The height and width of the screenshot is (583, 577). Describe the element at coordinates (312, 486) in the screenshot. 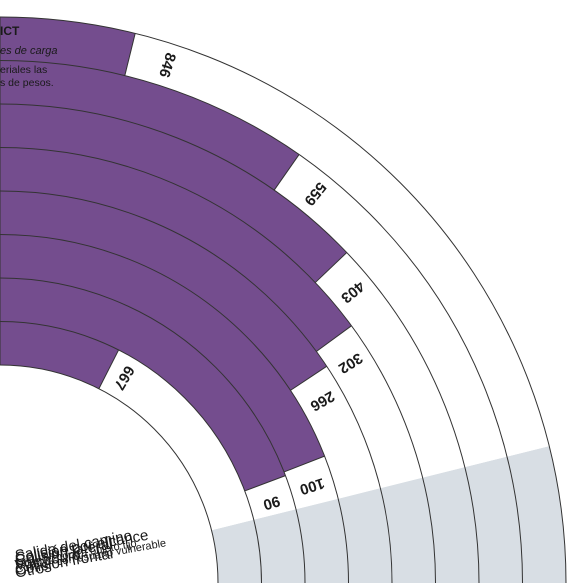

I see `value-label: 100` at that location.